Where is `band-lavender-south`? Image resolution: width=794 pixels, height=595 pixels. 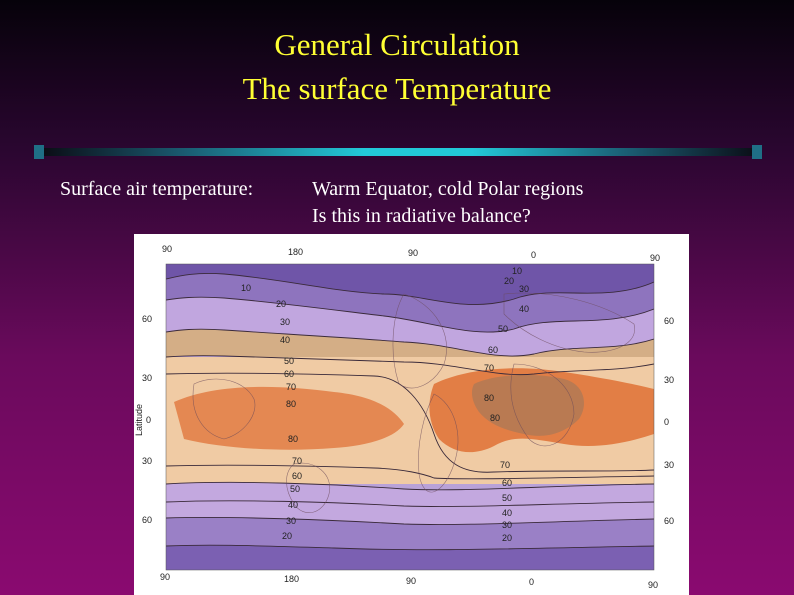
band-lavender-south is located at coordinates (410, 503).